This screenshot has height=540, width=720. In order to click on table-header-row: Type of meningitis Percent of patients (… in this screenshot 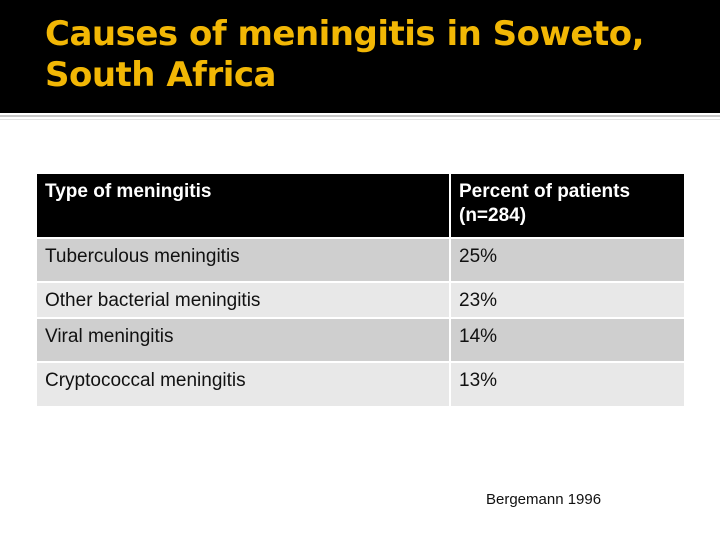, I will do `click(360, 206)`.